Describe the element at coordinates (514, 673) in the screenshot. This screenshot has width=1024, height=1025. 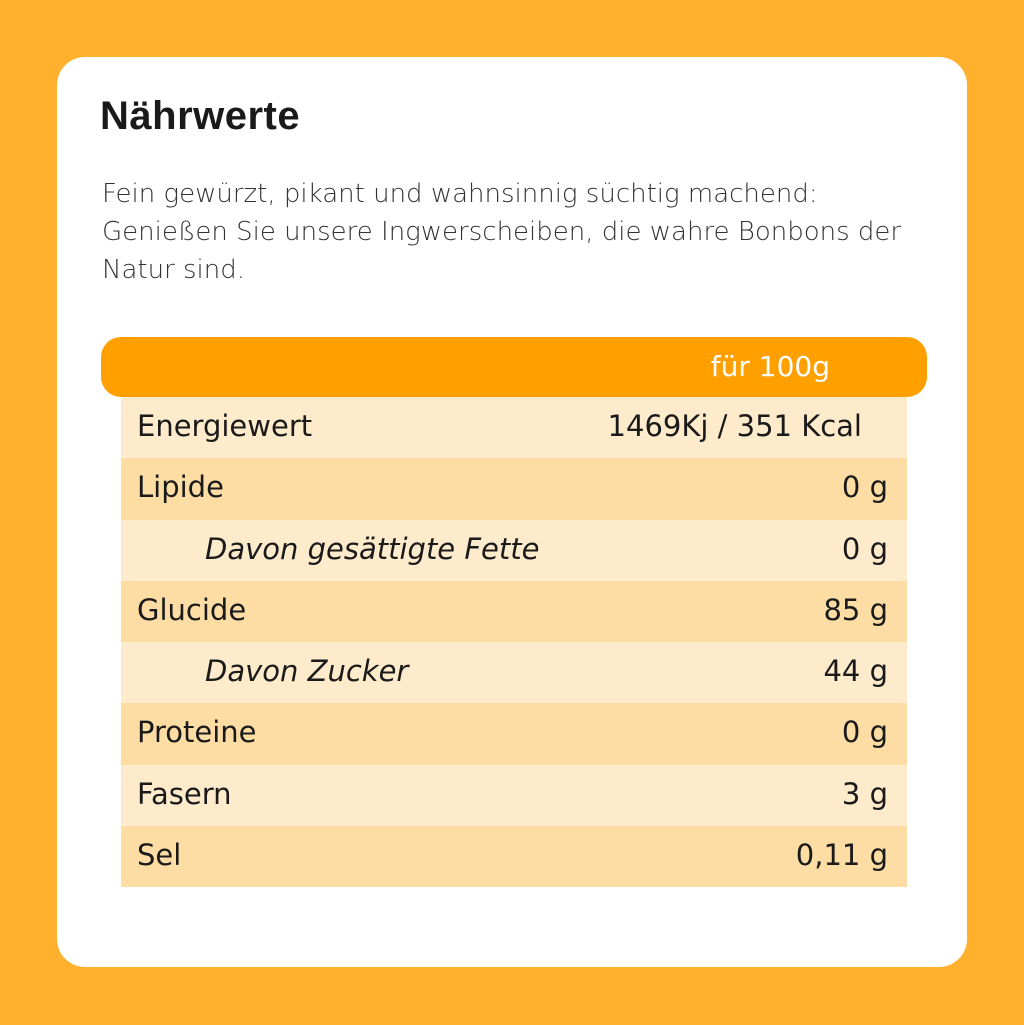
I see `table-row: Davon Zucker 44 g` at that location.